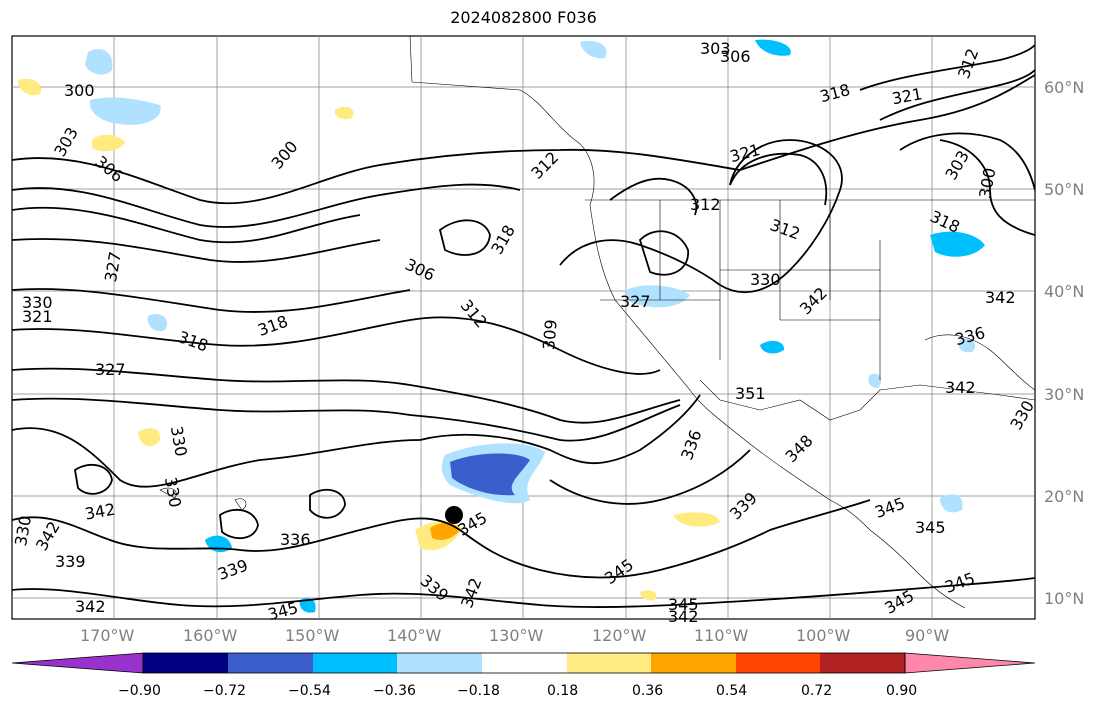  I want to click on lon-label: 90°W, so click(927, 635).